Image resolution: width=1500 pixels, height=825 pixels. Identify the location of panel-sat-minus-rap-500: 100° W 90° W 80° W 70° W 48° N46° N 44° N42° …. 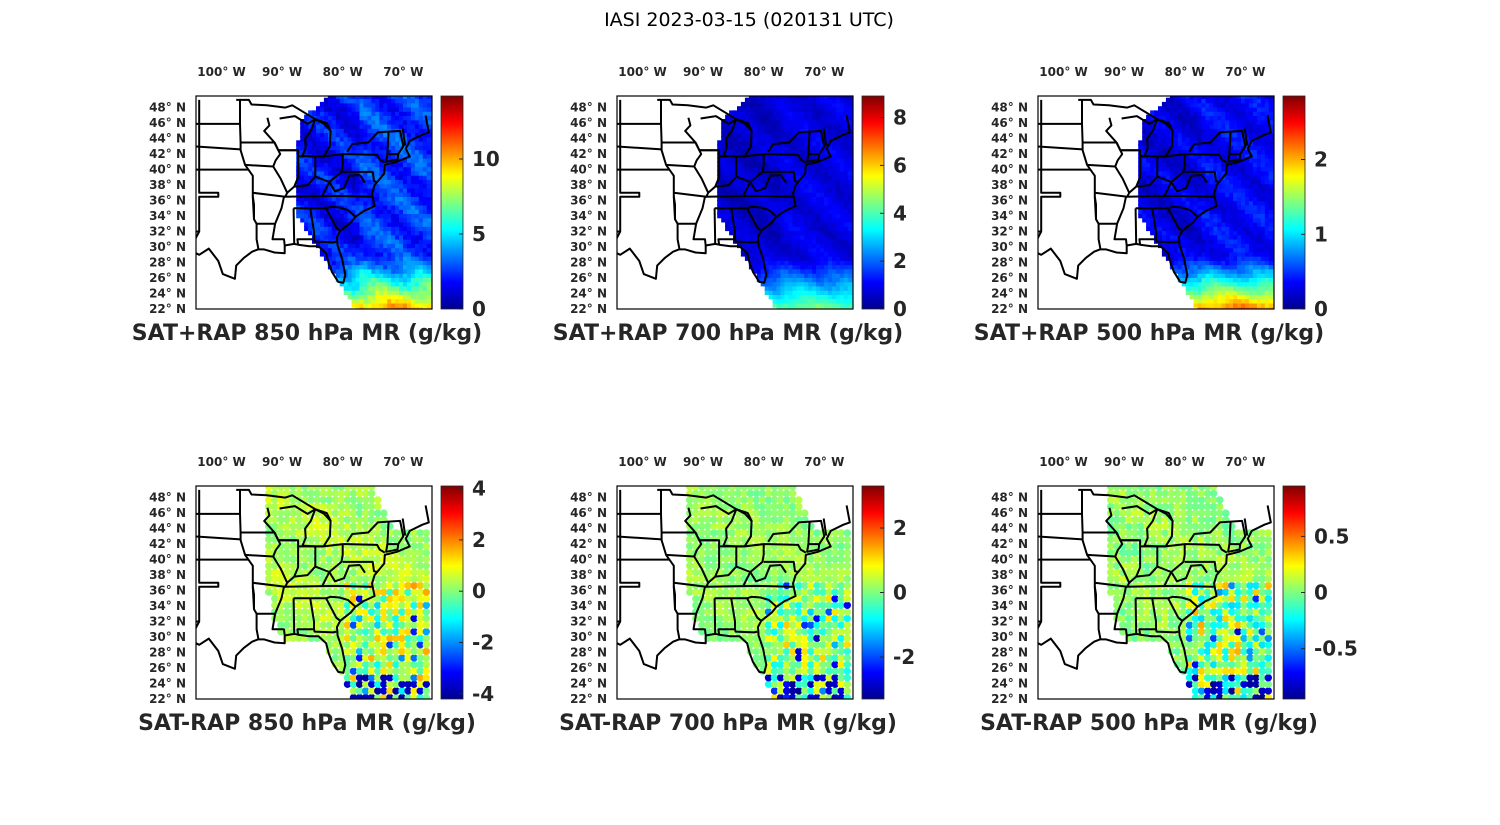
(1169, 595).